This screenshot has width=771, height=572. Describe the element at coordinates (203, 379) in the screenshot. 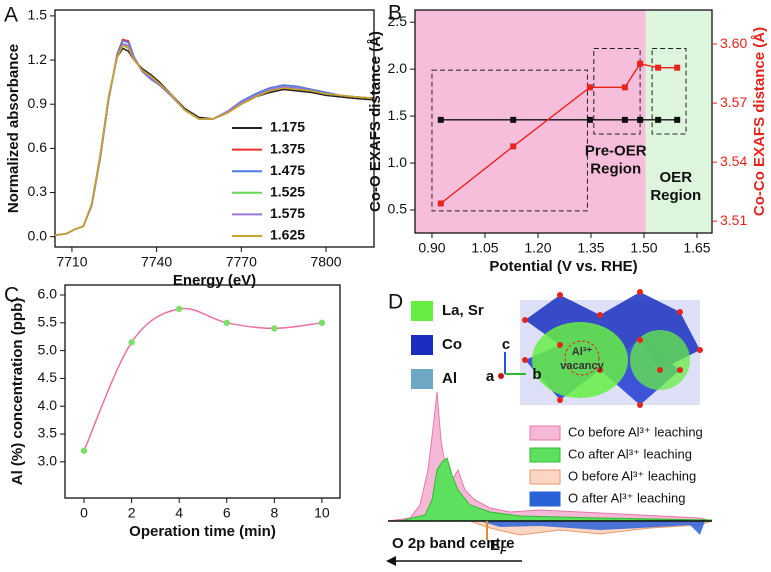

I see `trend-line` at that location.